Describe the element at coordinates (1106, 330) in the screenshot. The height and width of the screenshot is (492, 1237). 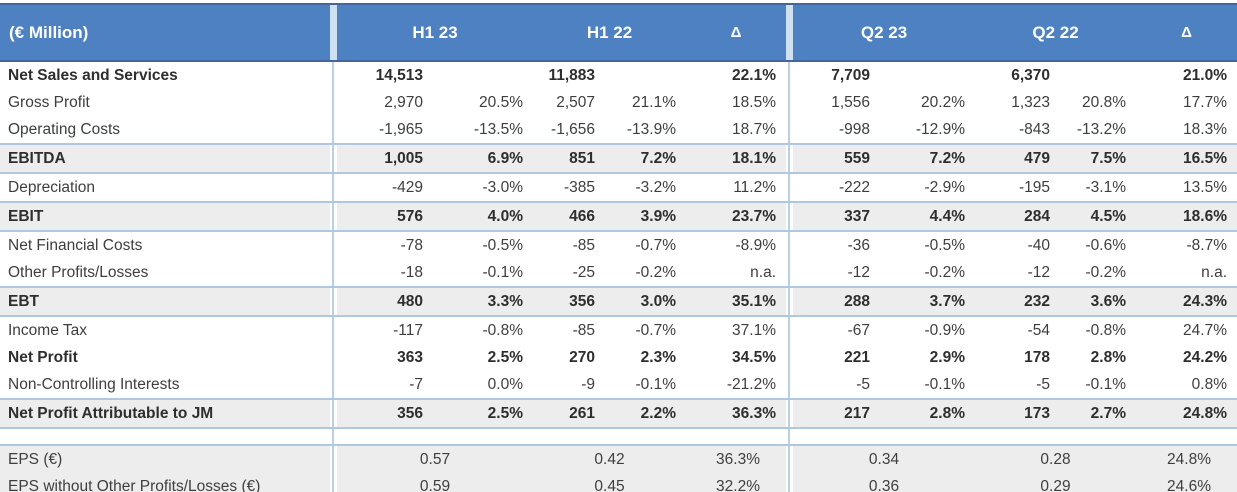
I see `cell-percent: -0.8%` at that location.